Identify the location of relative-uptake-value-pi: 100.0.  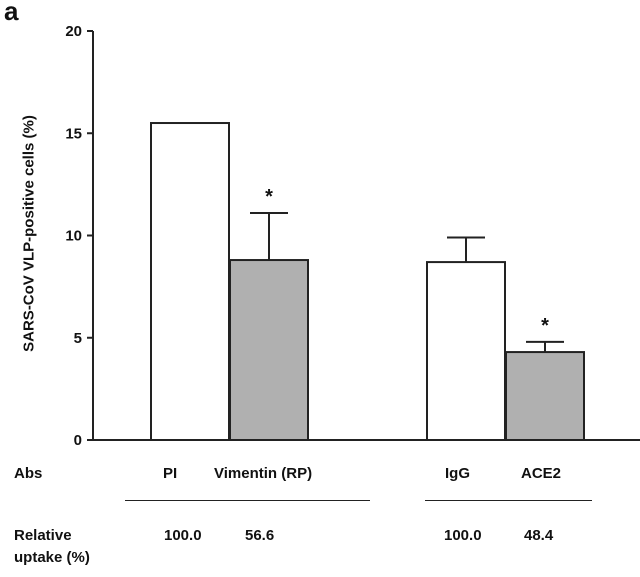
(183, 535).